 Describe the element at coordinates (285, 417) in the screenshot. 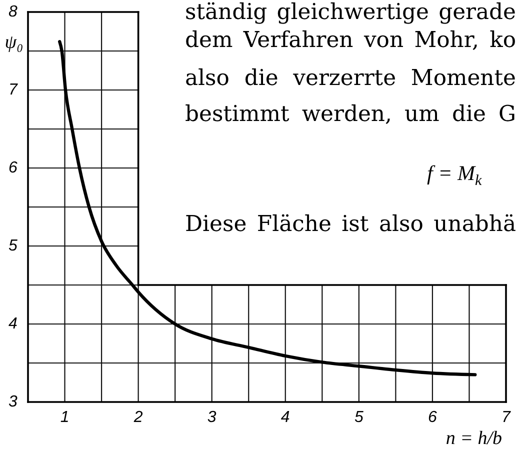

I see `x-tick-label: 4` at that location.